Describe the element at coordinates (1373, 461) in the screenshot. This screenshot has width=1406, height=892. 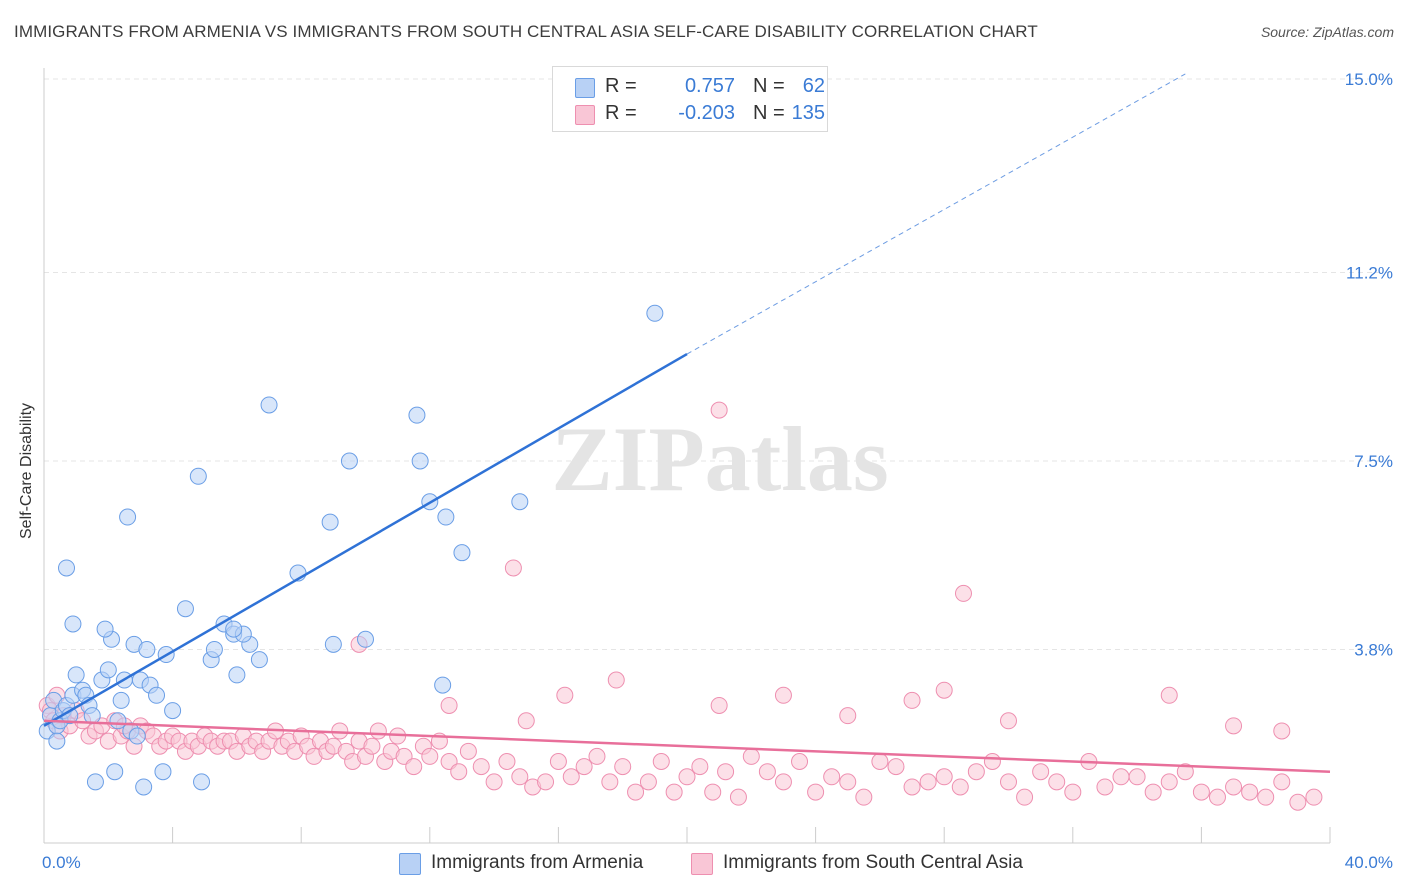
I see `y-tick-label-1: 7.5%` at that location.